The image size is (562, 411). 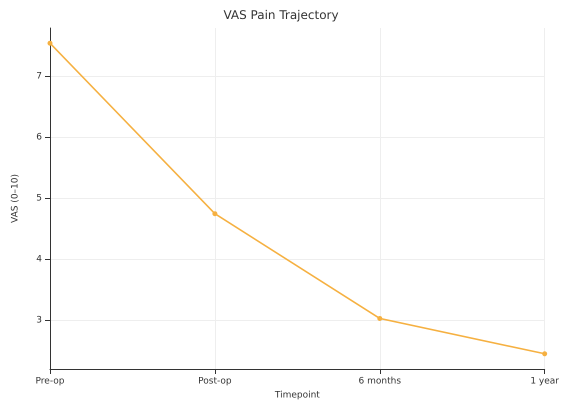 I want to click on x-tick-label: 1 year, so click(x=545, y=381).